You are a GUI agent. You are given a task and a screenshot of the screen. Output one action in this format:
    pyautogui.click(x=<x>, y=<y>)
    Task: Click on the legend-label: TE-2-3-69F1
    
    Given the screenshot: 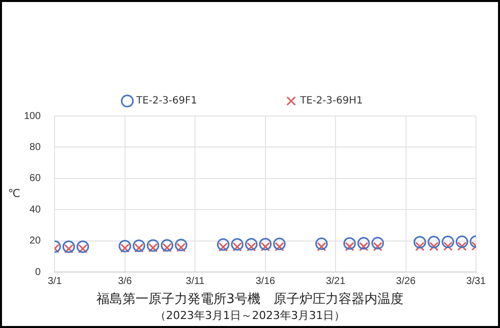 What is the action you would take?
    pyautogui.click(x=166, y=101)
    